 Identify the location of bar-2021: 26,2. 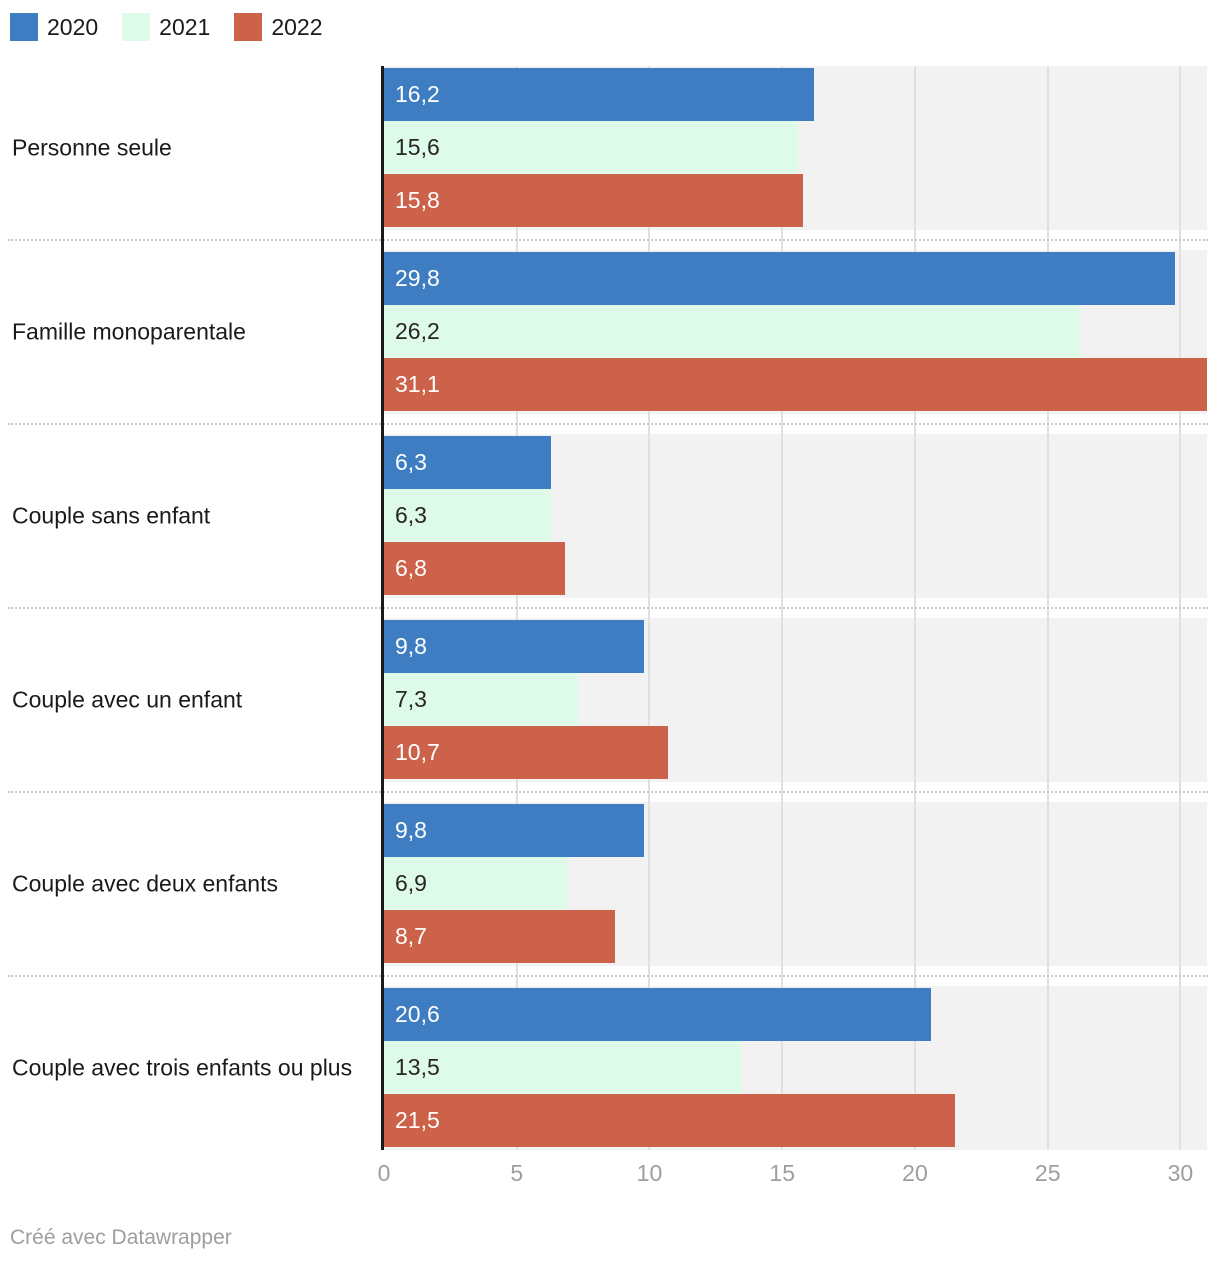
(732, 331).